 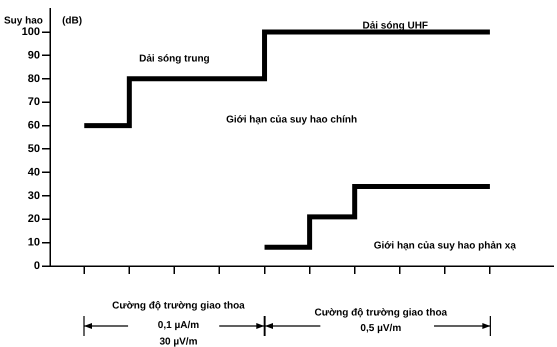 I want to click on y-tick-label: 70, so click(x=34, y=102).